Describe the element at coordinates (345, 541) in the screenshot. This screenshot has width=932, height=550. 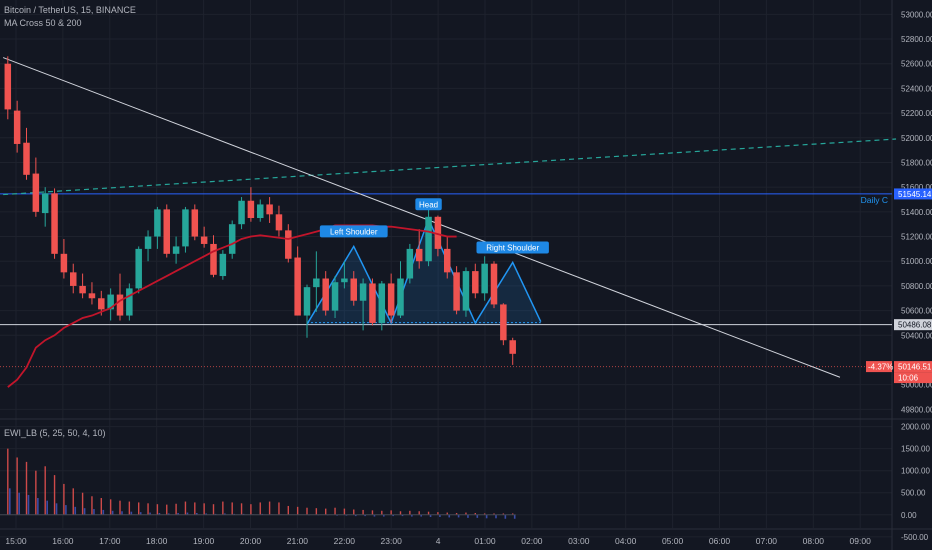
I see `time-tick-label: 22:00` at that location.